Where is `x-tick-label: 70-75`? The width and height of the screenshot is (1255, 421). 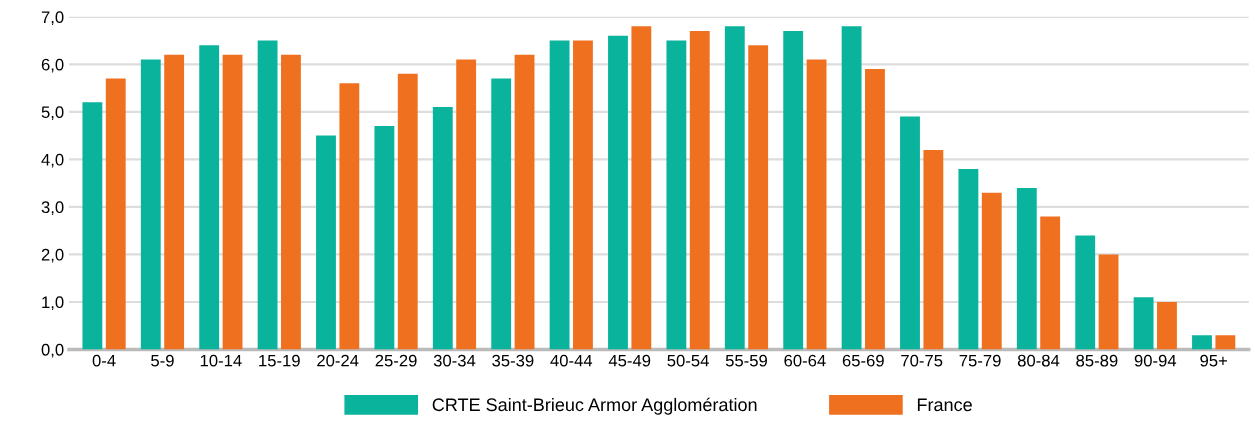 x-tick-label: 70-75 is located at coordinates (922, 360).